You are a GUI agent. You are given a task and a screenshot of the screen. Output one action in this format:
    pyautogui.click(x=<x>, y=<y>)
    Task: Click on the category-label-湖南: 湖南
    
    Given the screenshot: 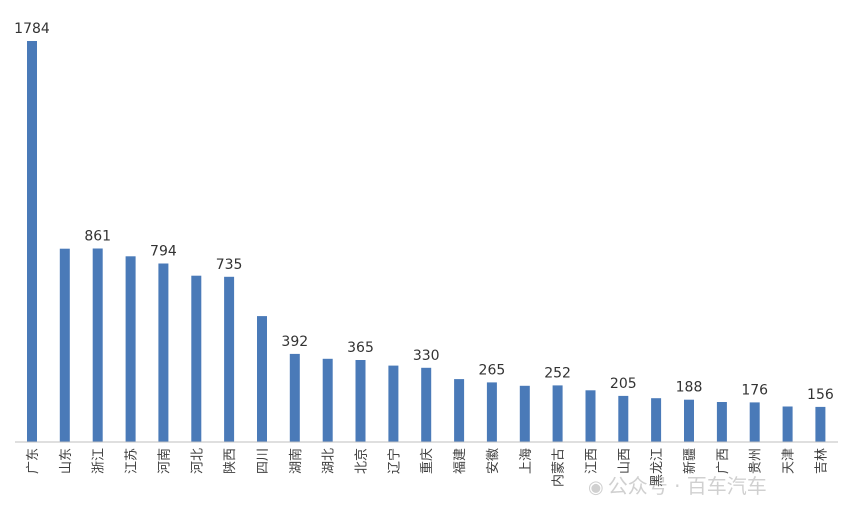 What is the action you would take?
    pyautogui.click(x=296, y=461)
    